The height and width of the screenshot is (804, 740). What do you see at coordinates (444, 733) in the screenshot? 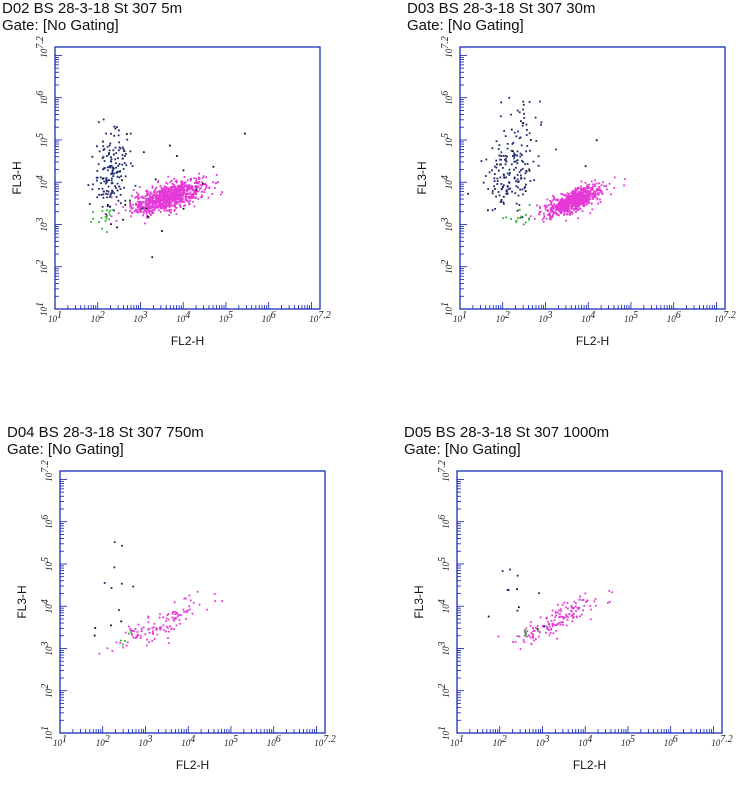
I see `y-tick-label: 10¹` at bounding box center [444, 733].